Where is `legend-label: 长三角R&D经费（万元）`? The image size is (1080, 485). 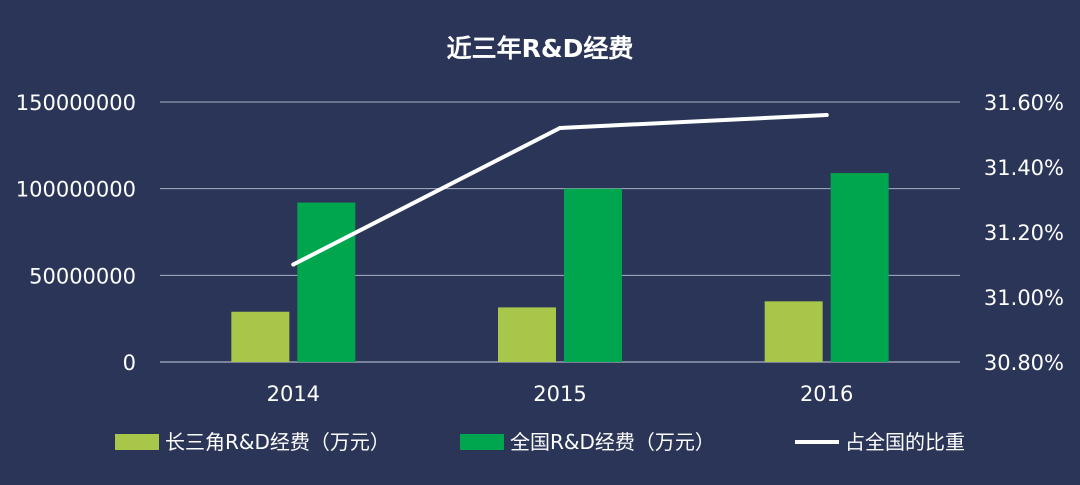
legend-label: 长三角R&D经费（万元） is located at coordinates (277, 442).